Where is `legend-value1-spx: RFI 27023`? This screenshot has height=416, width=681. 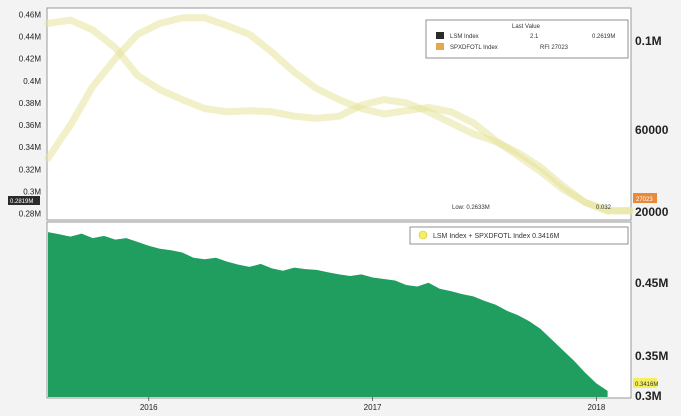 legend-value1-spx: RFI 27023 is located at coordinates (554, 48).